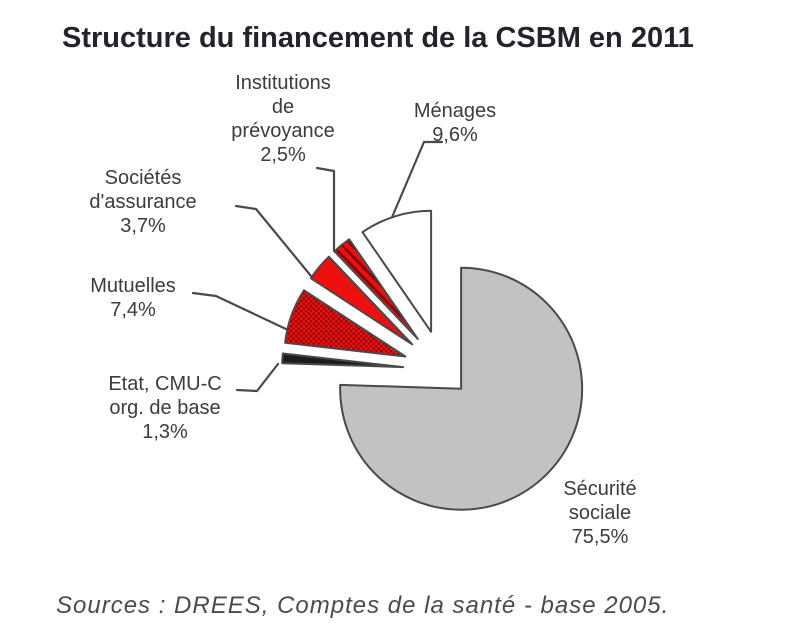  What do you see at coordinates (143, 178) in the screenshot?
I see `slice-label-text: Sociétés` at bounding box center [143, 178].